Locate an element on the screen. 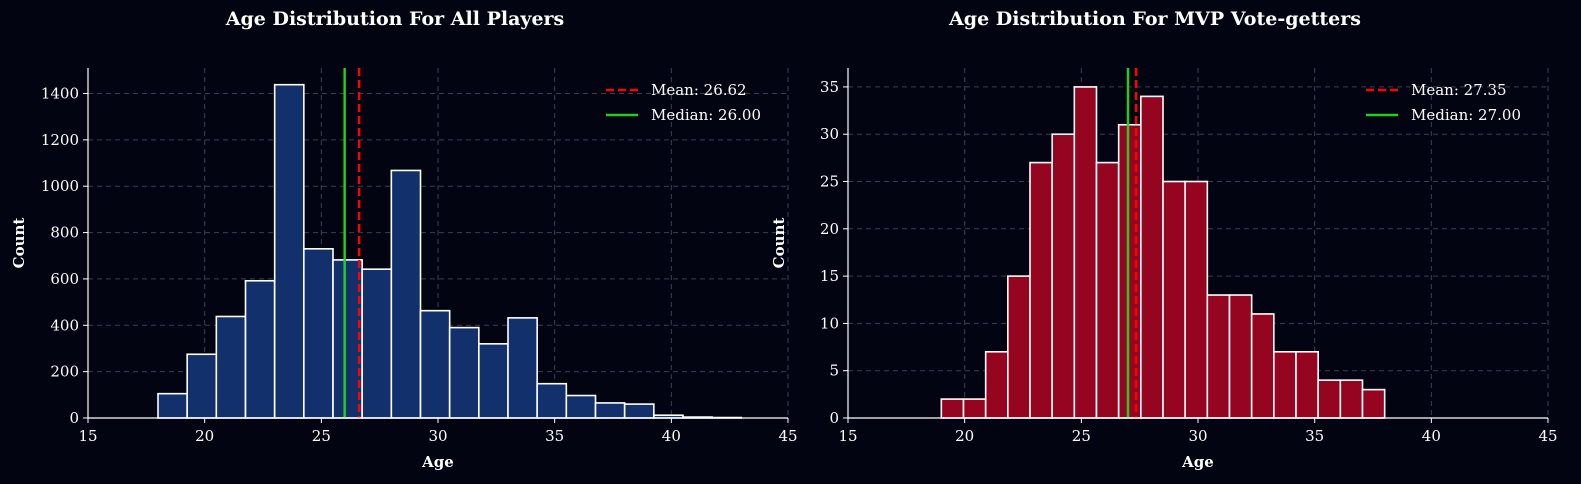 This screenshot has height=484, width=1581. chart-title: Age Distribution For MVP Vote-getters is located at coordinates (1155, 19).